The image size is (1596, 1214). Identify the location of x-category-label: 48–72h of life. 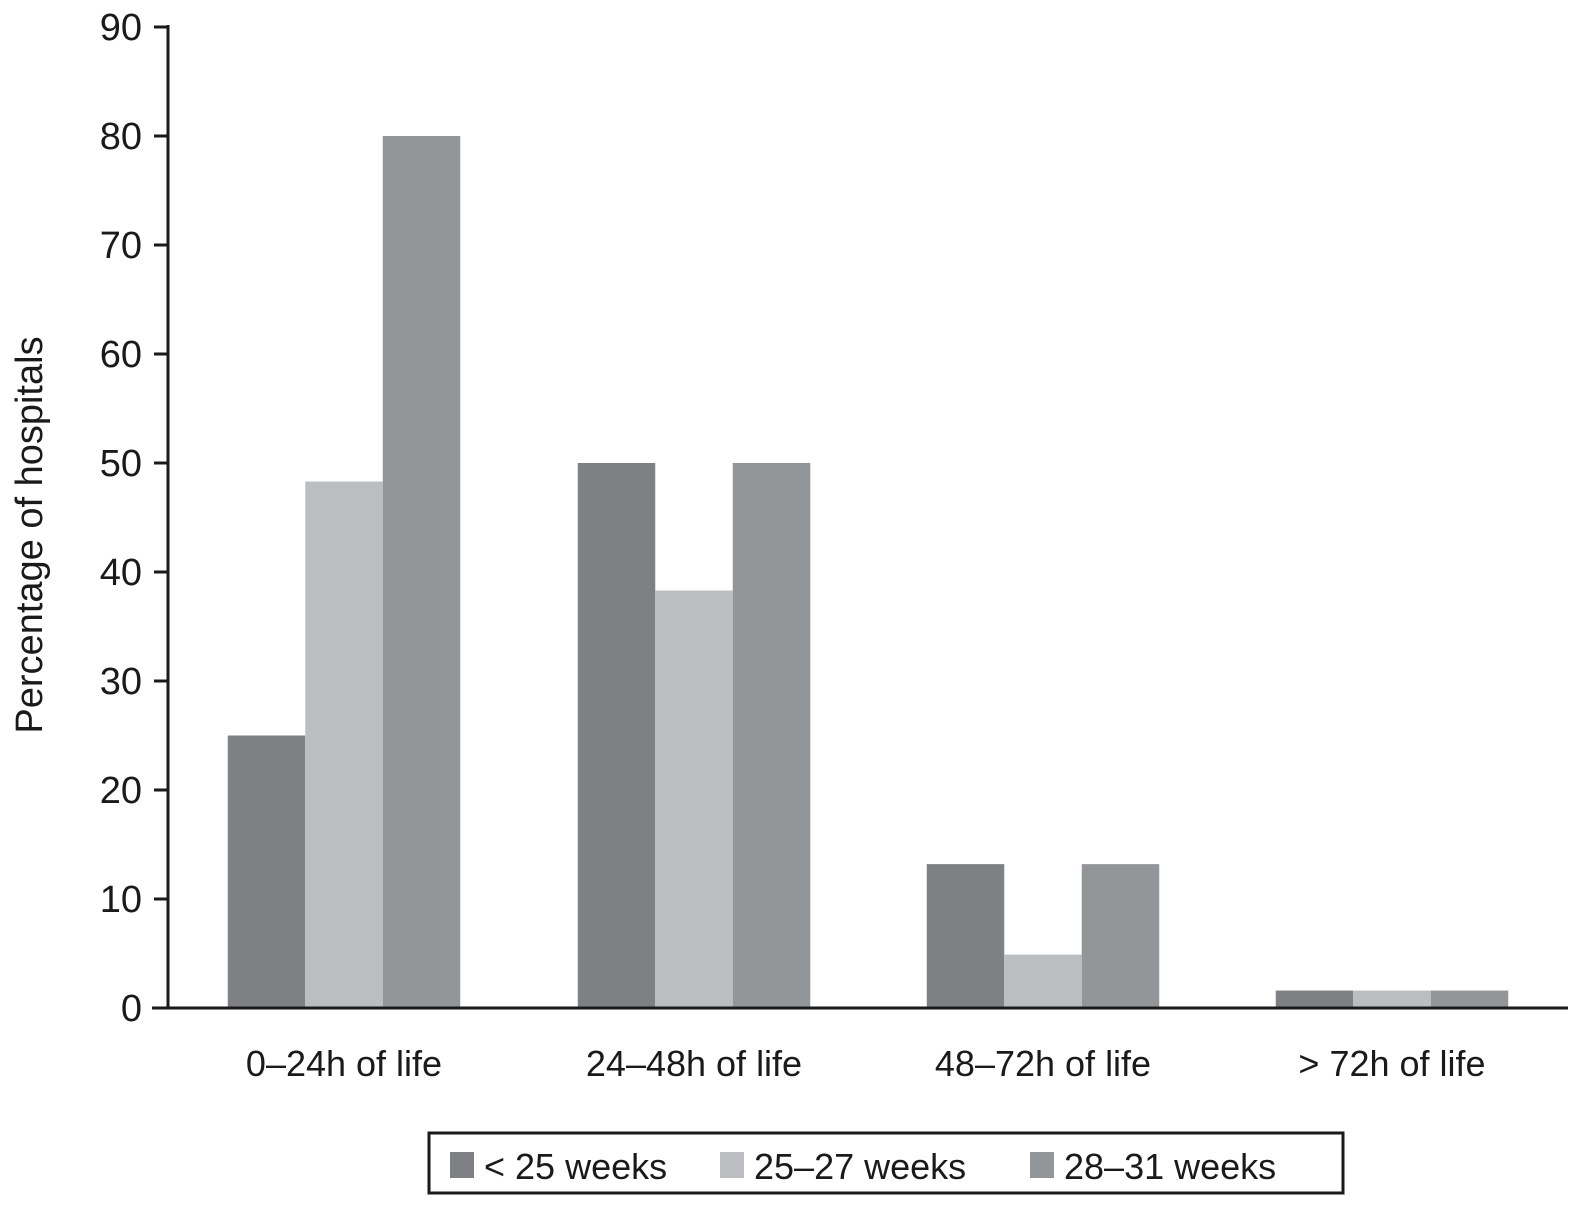
(1043, 1063).